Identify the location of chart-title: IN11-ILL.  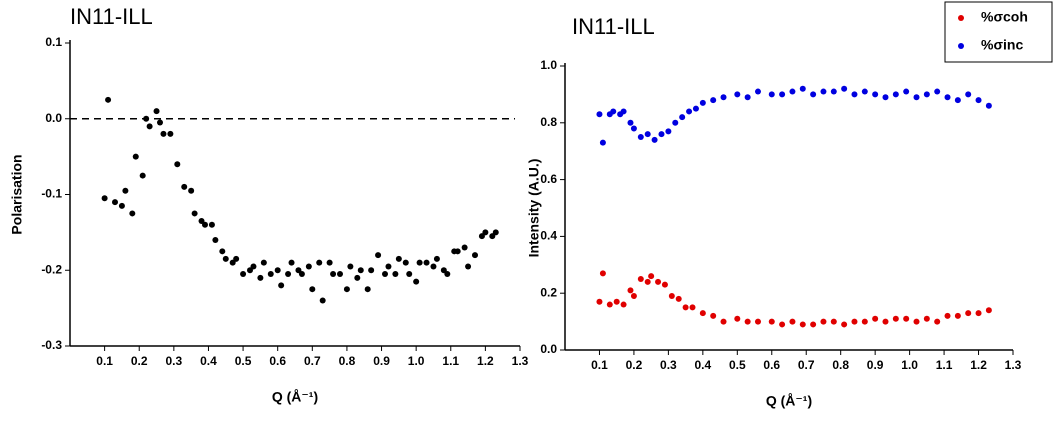
(613, 26).